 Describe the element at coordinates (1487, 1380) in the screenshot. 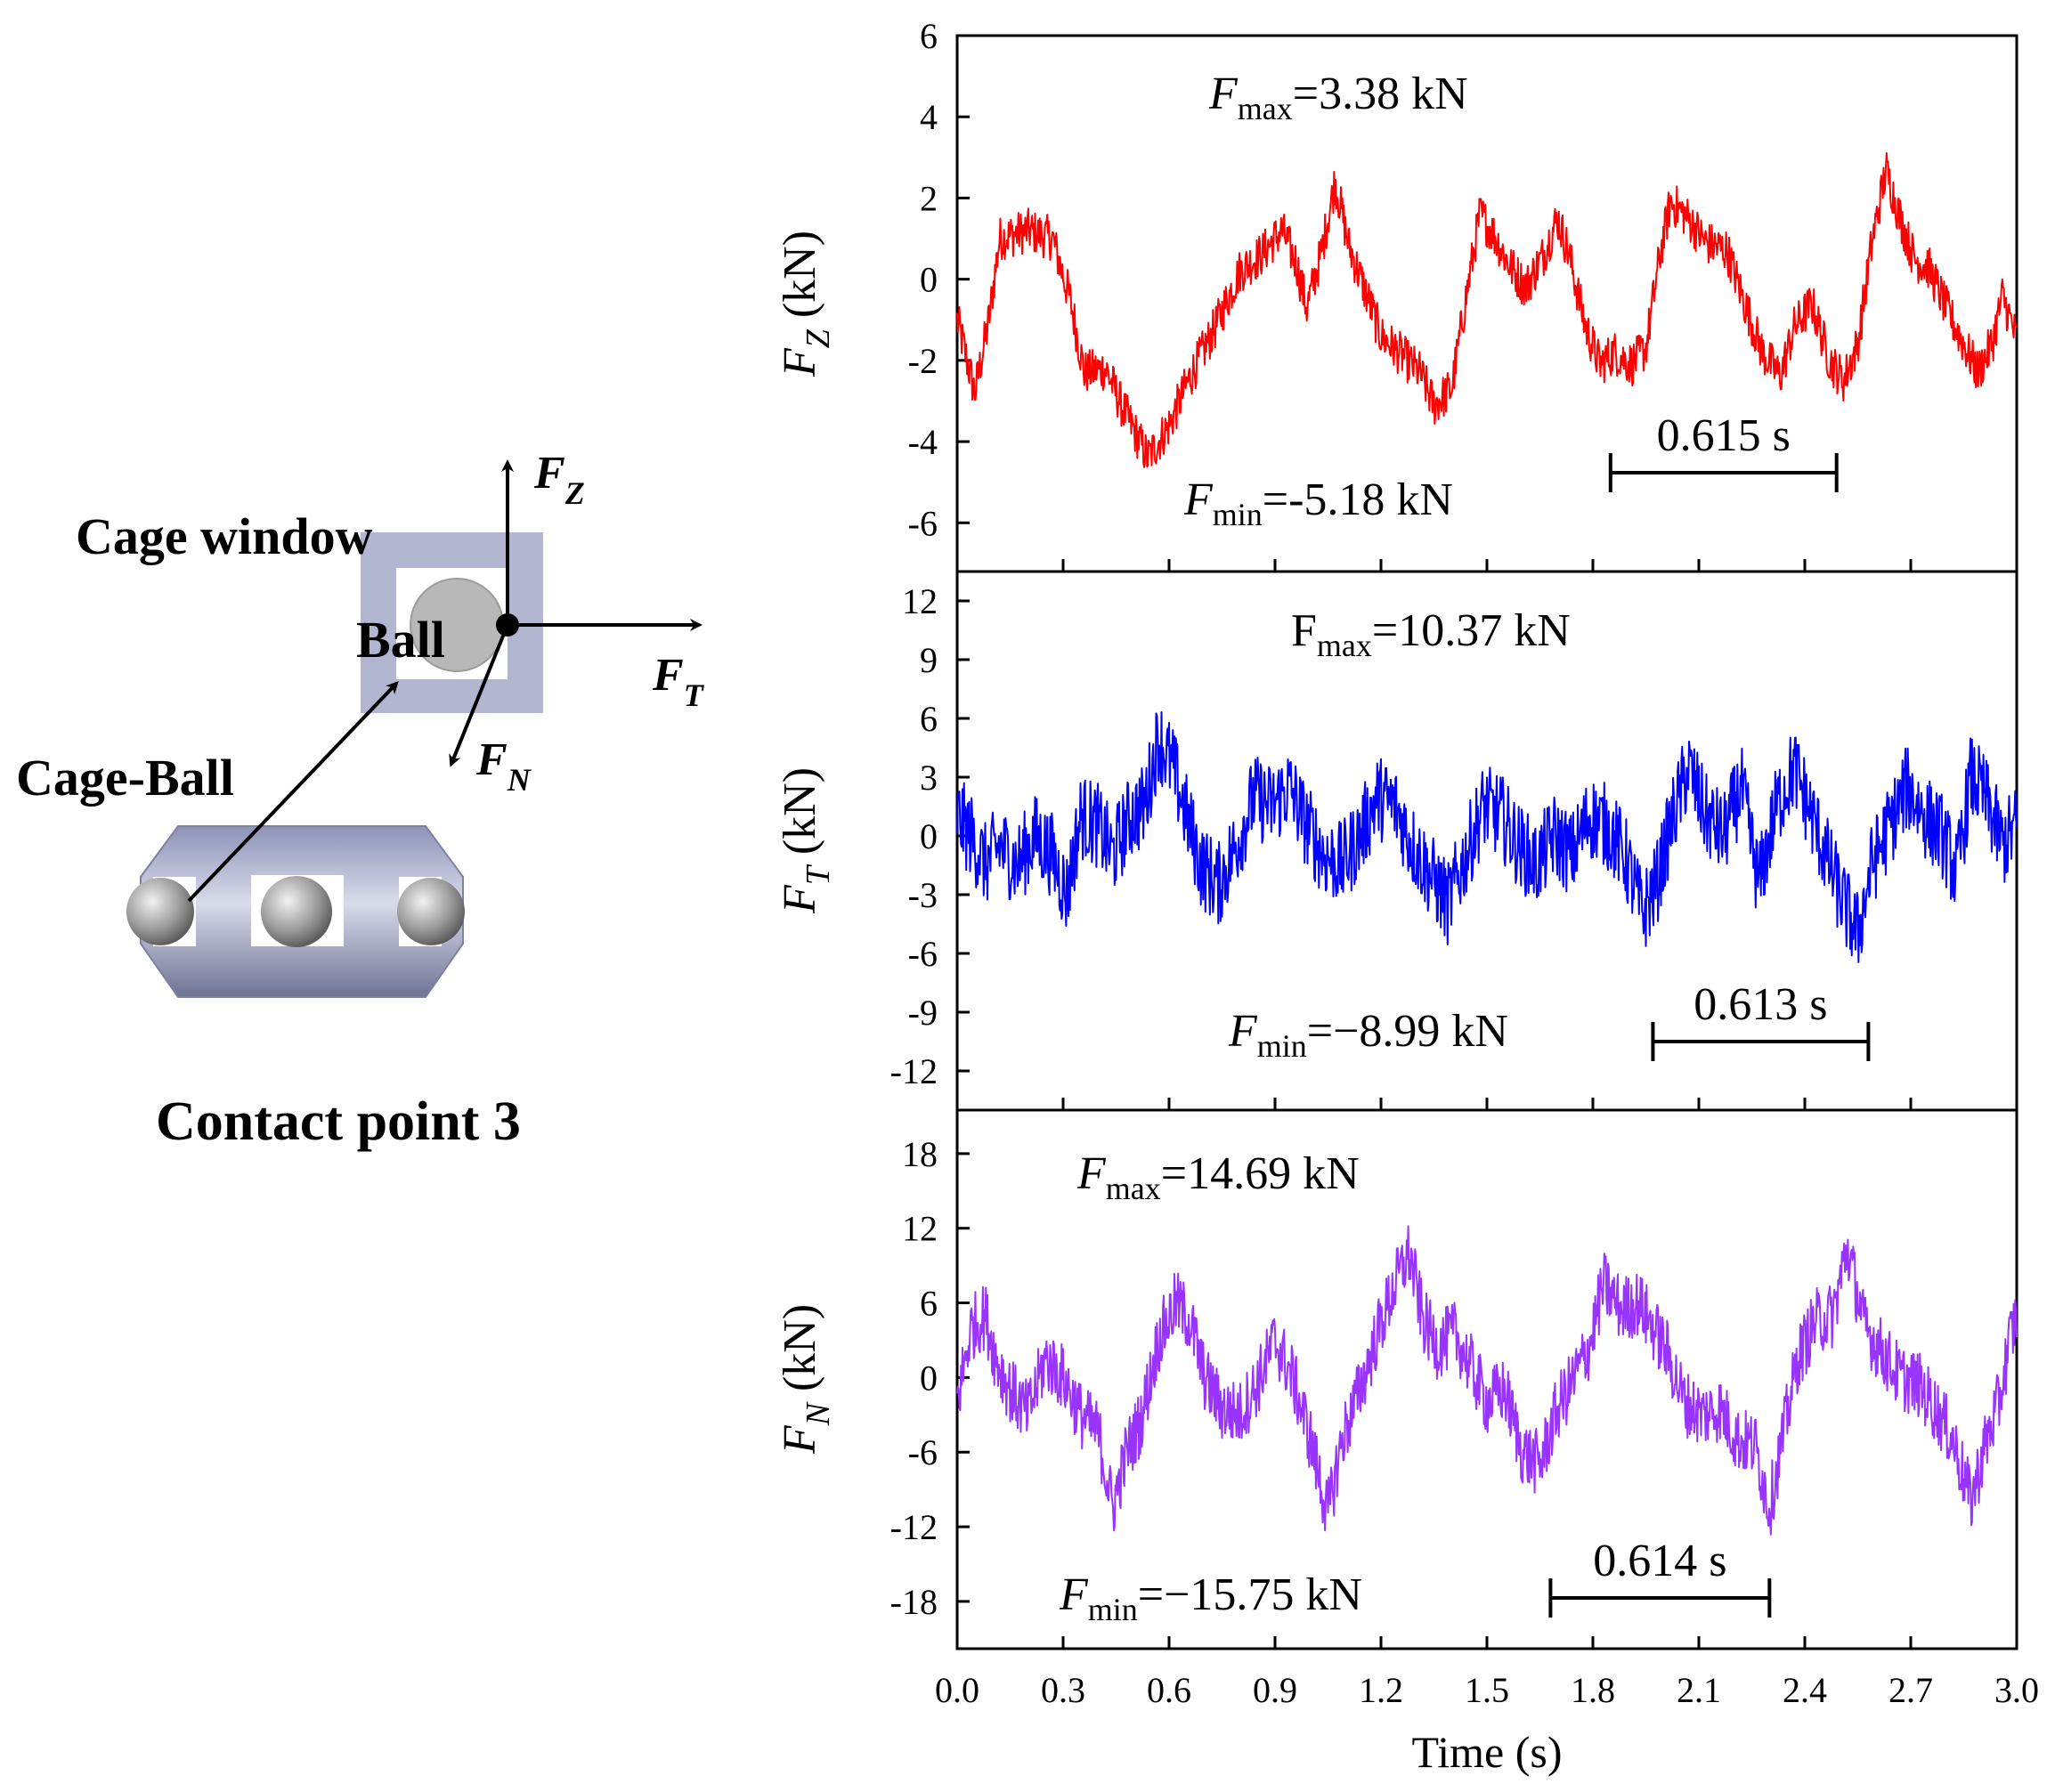

I see `series-line-fn` at that location.